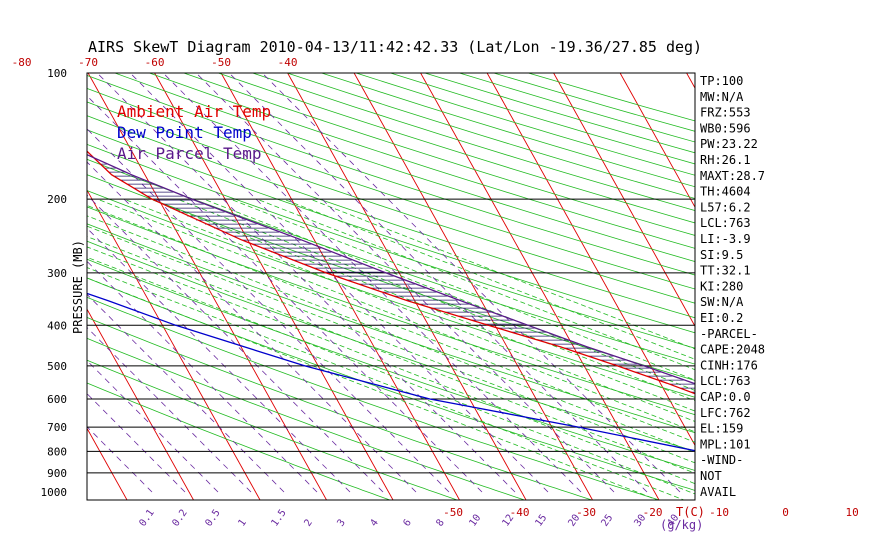  What do you see at coordinates (725, 128) in the screenshot?
I see `stability-index: WB0:596` at bounding box center [725, 128].